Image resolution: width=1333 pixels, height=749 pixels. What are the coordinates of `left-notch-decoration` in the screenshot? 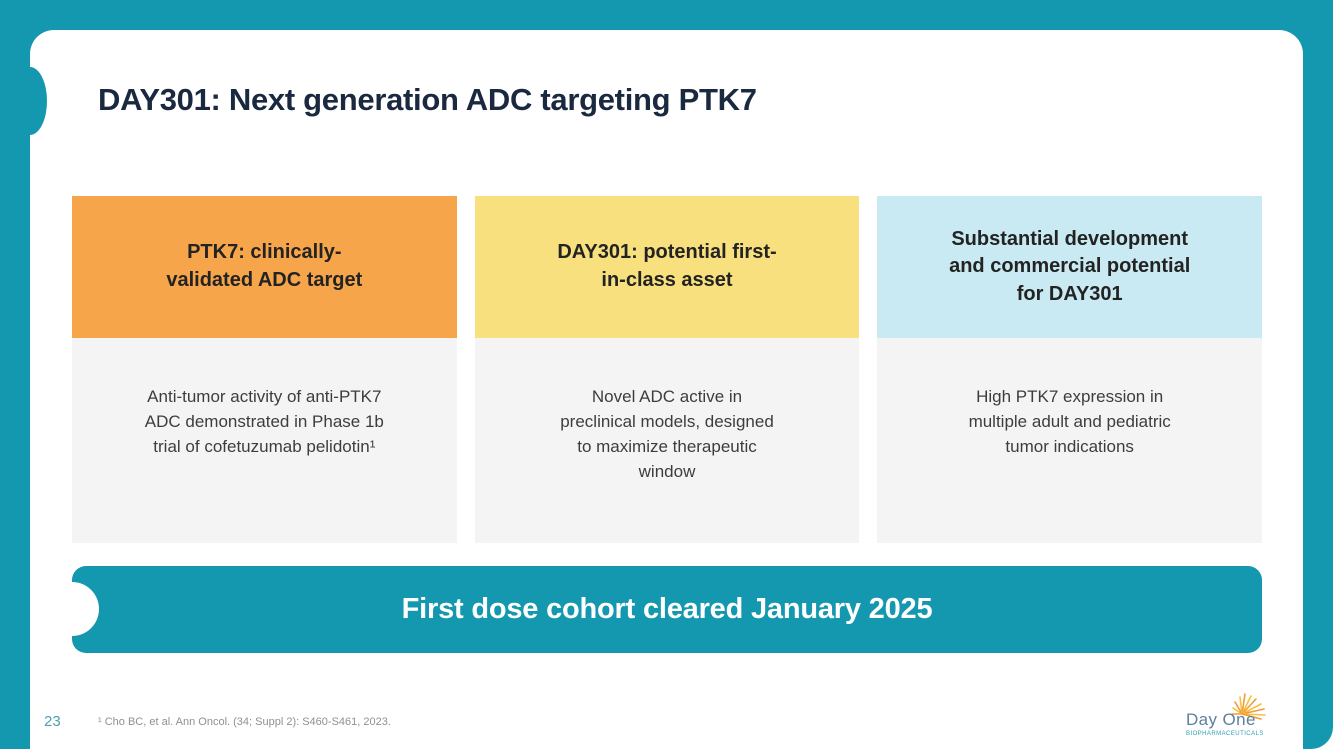 It's located at (38, 101).